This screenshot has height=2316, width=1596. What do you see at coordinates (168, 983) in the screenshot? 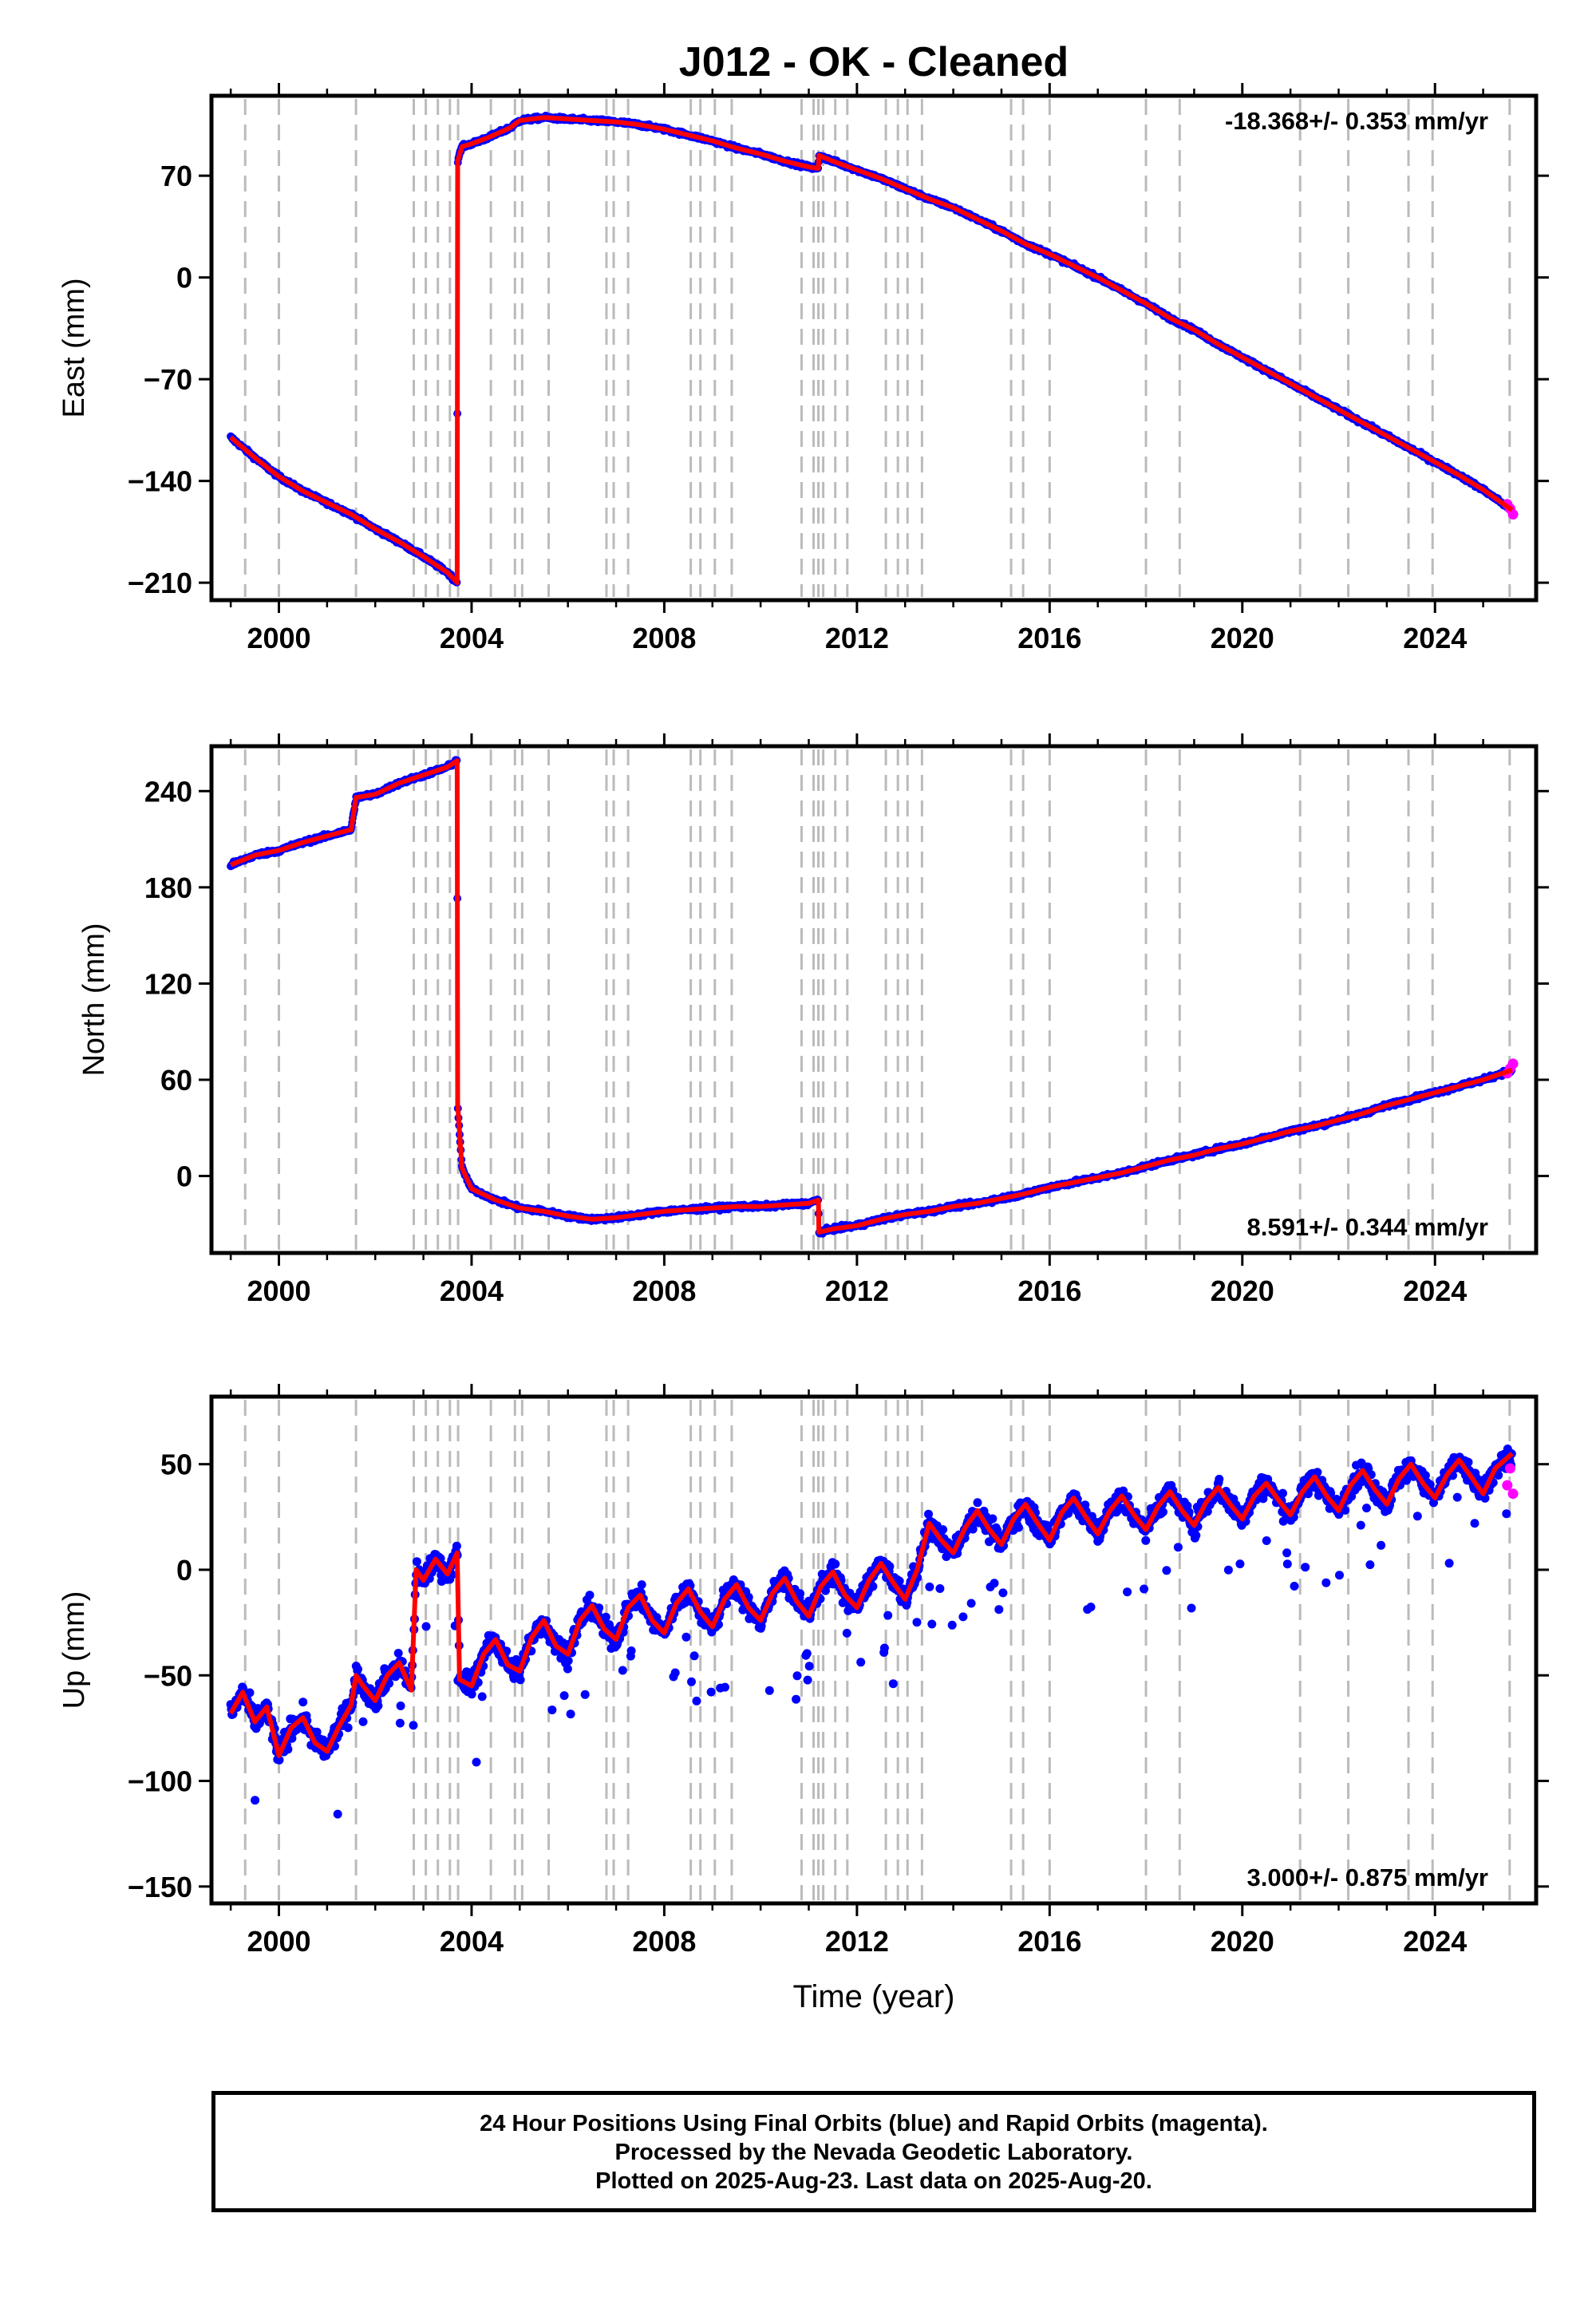
I see `y-tick-label: 120` at bounding box center [168, 983].